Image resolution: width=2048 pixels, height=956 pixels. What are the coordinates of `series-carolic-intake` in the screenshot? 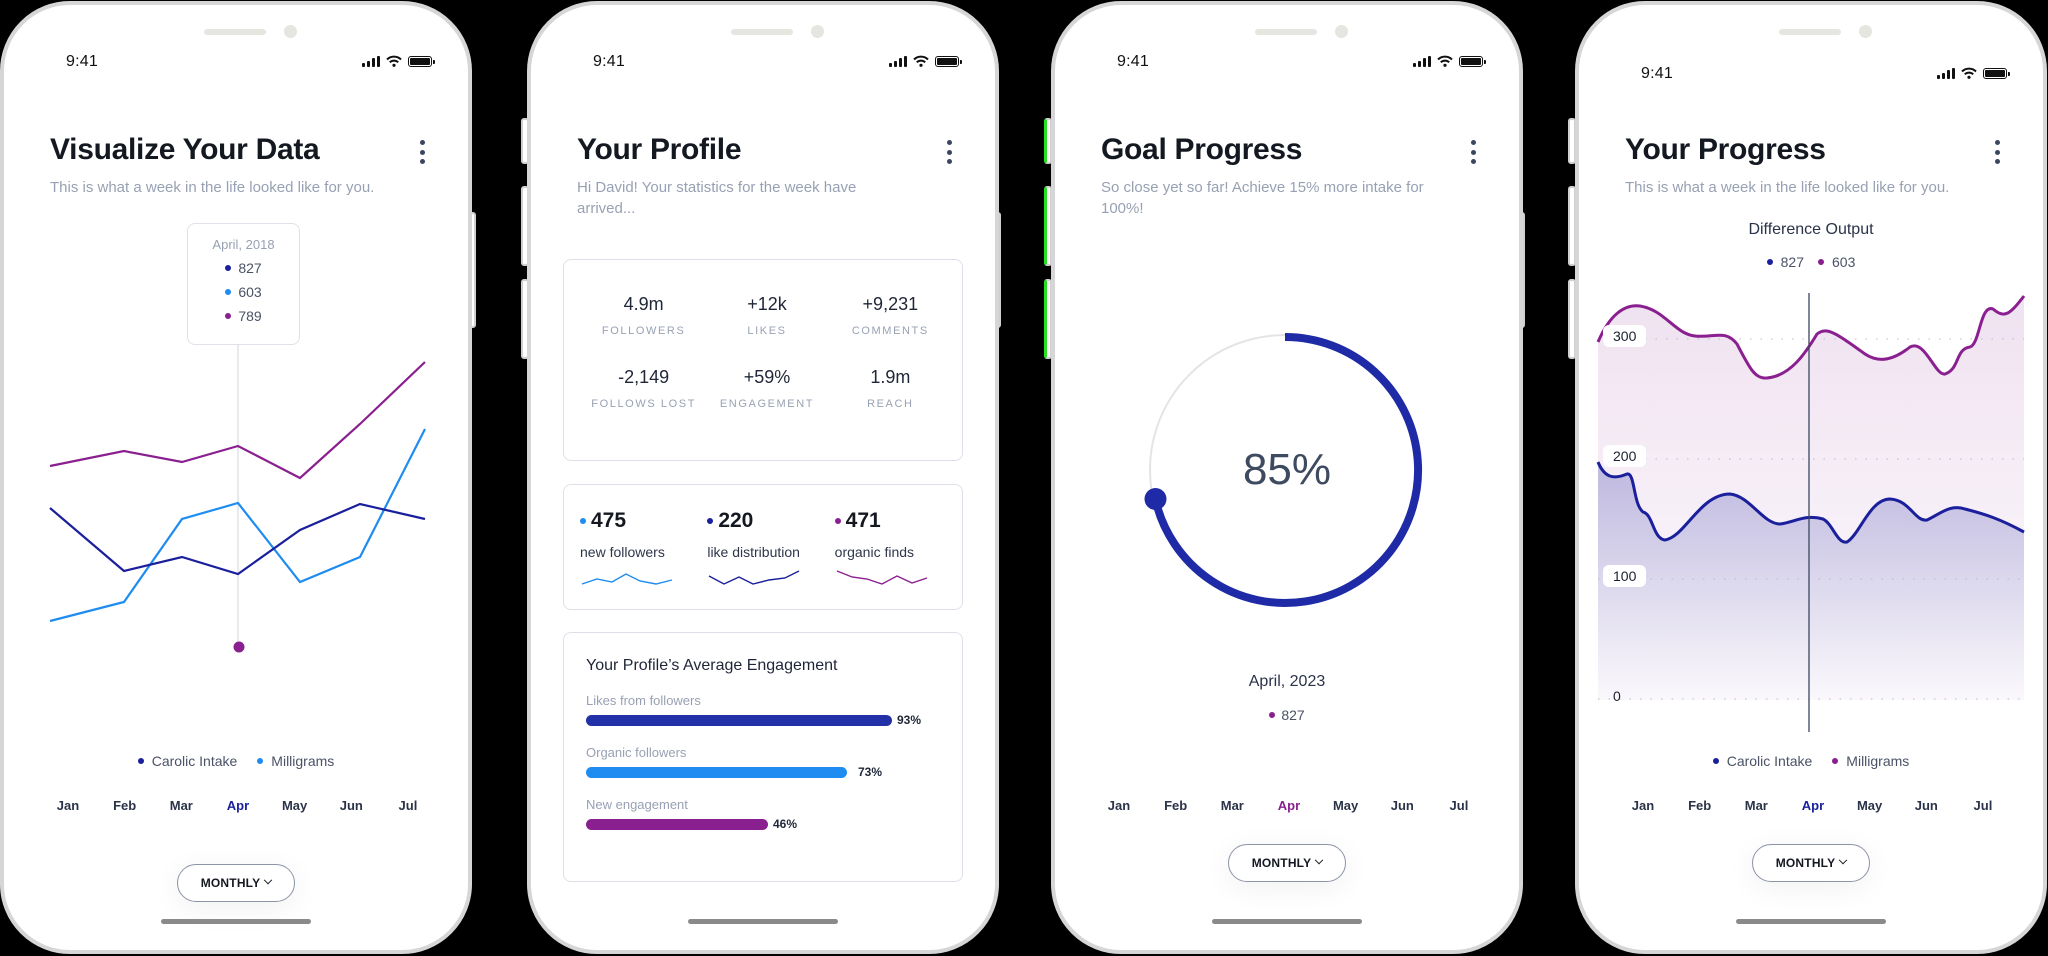 It's located at (237, 539).